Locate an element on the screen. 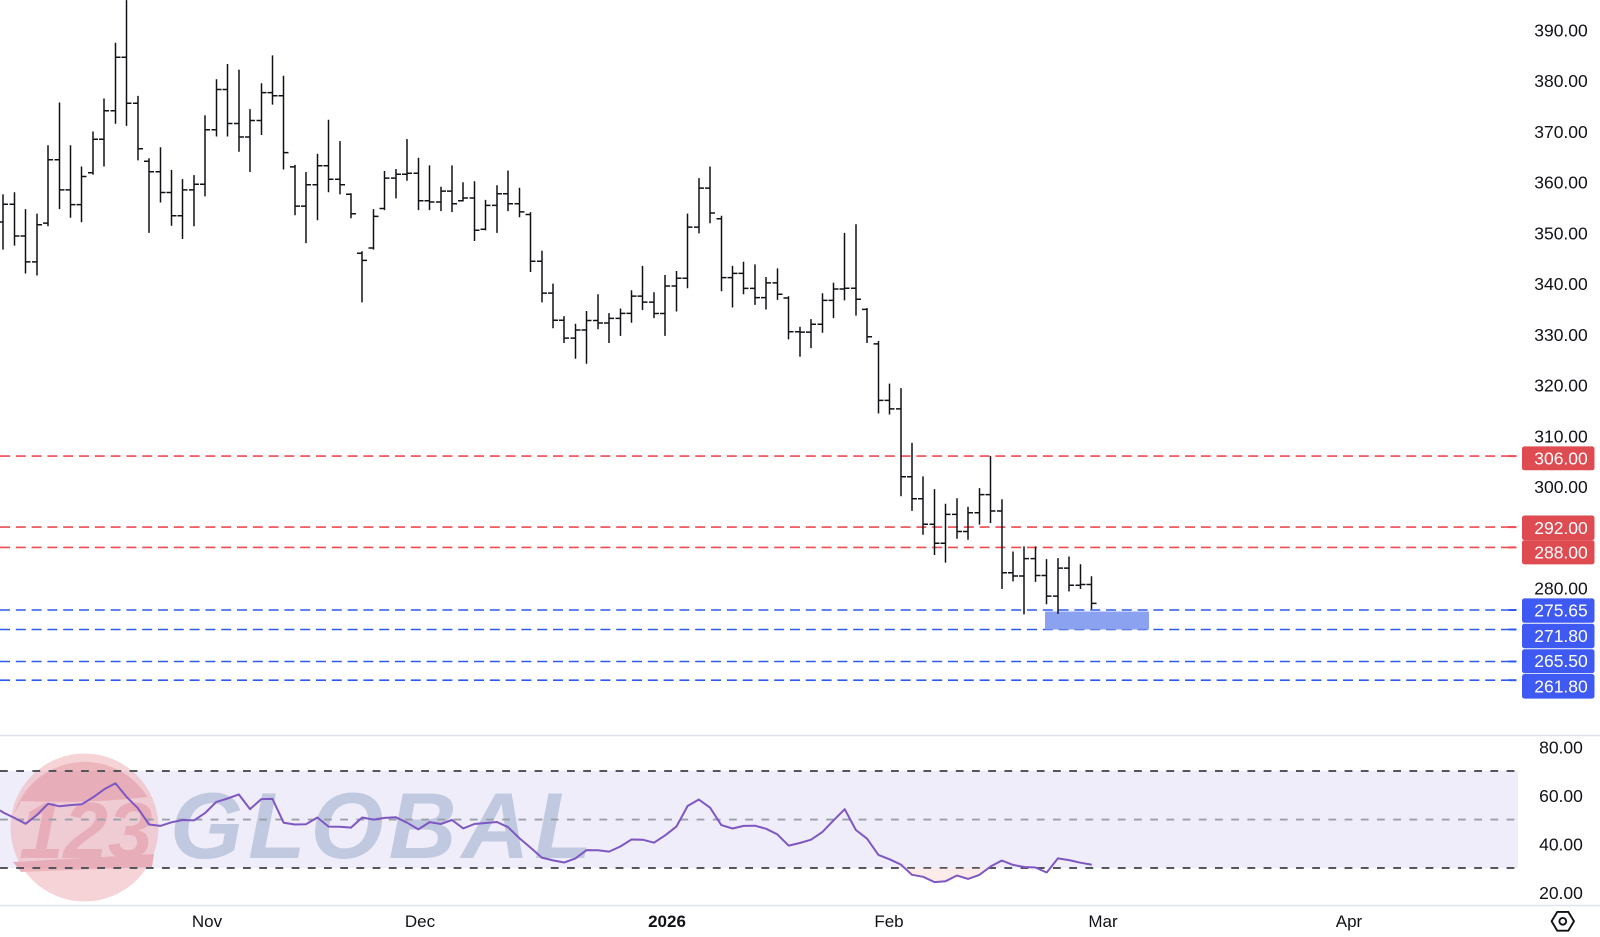  svg-text: 340.00 is located at coordinates (1561, 284).